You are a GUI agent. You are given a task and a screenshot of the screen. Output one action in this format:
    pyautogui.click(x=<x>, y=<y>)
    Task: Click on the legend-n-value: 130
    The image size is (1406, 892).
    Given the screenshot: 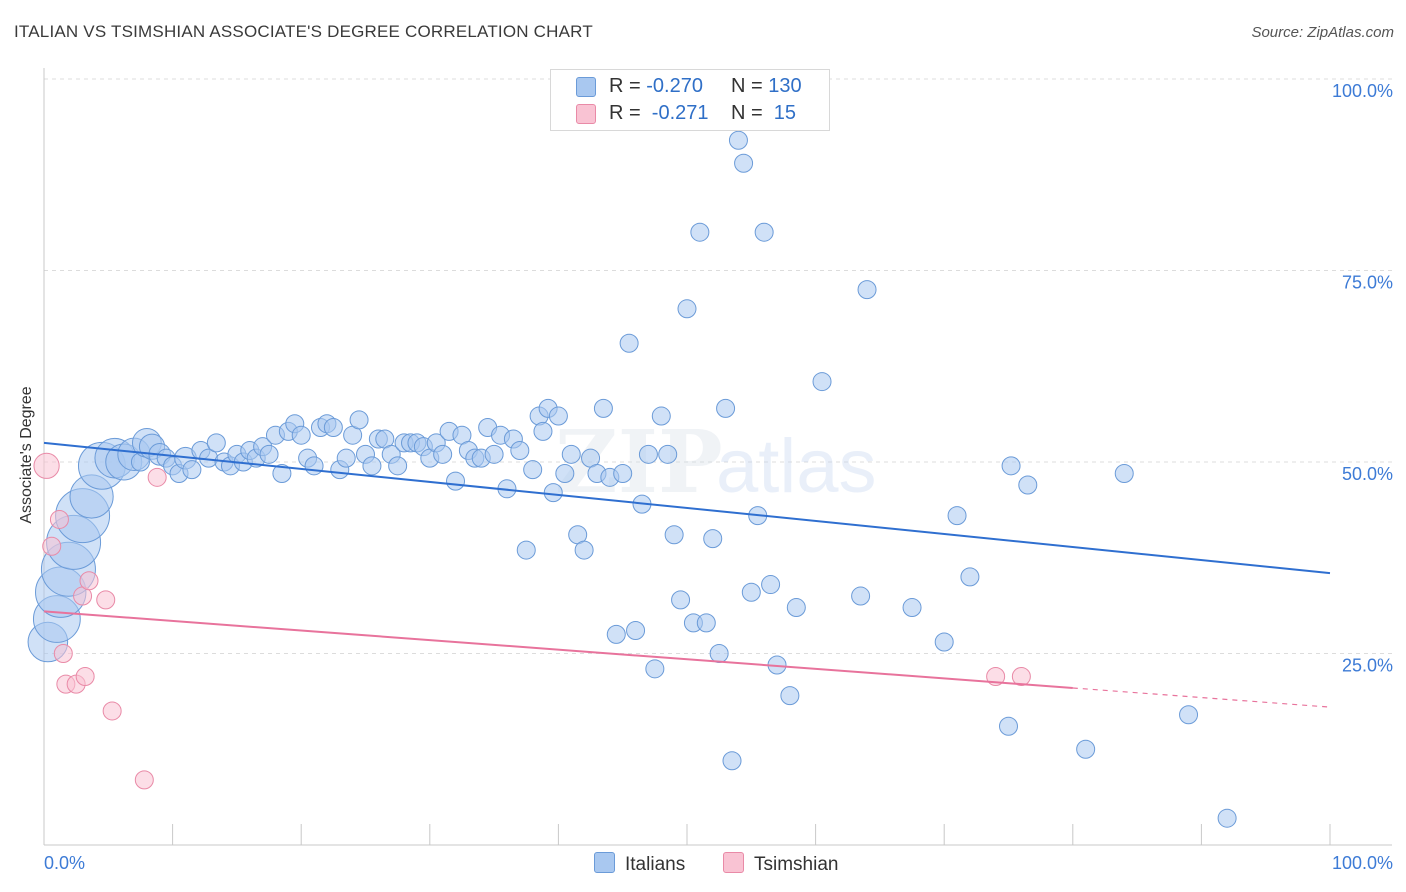 What is the action you would take?
    pyautogui.click(x=785, y=86)
    